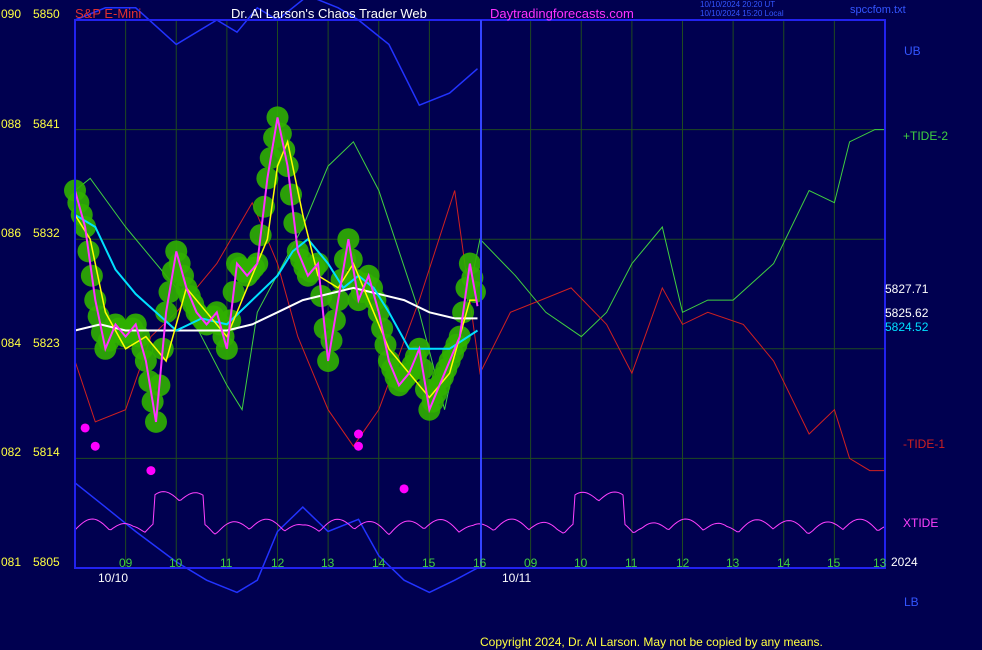 The height and width of the screenshot is (650, 982). What do you see at coordinates (926, 136) in the screenshot?
I see `tide-up-label: +TIDE-2` at bounding box center [926, 136].